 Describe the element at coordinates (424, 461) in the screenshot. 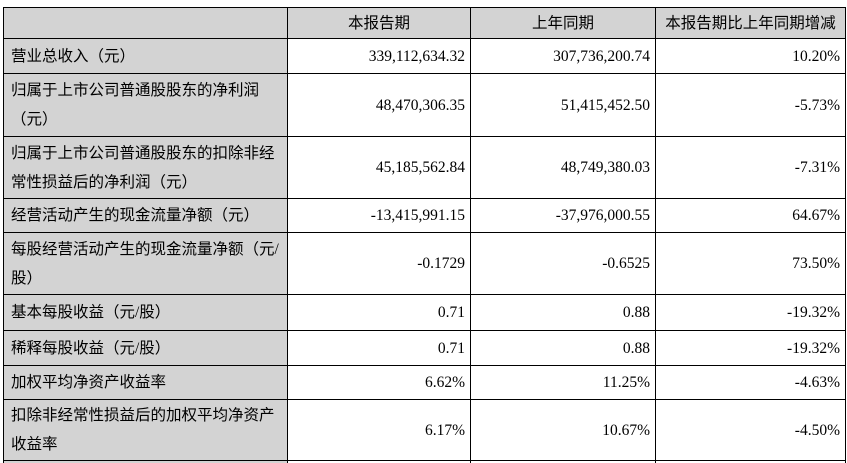

I see `partial-row` at that location.